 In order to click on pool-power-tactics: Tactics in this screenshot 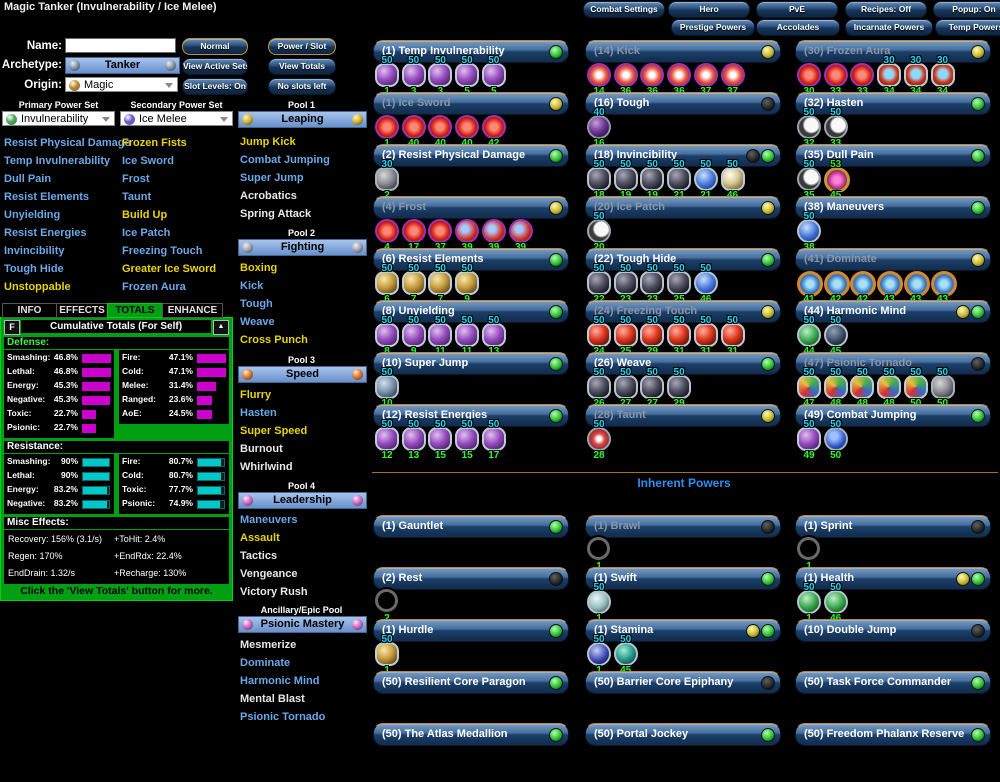, I will do `click(259, 556)`.